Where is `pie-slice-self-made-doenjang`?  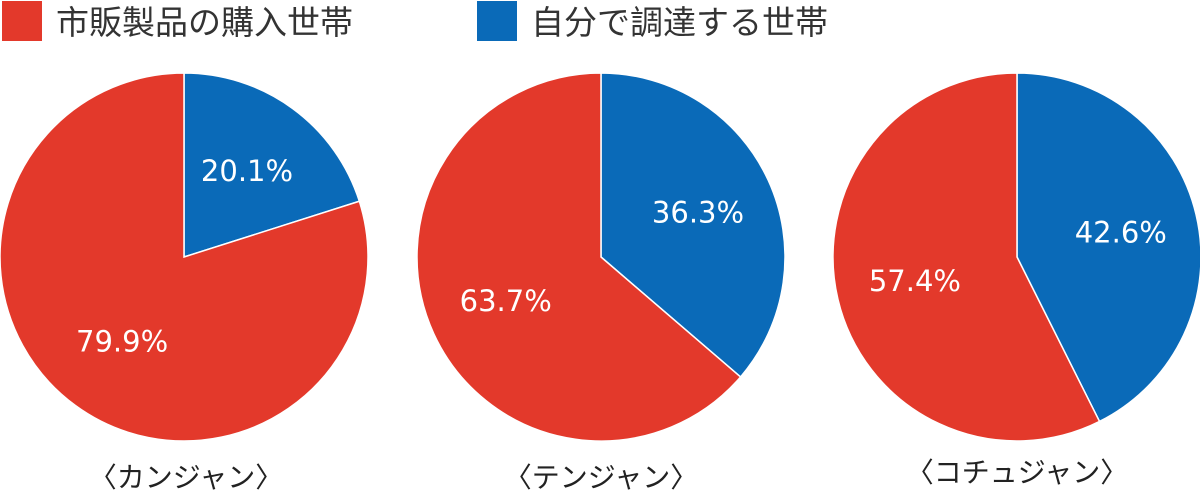
pie-slice-self-made-doenjang is located at coordinates (693, 225).